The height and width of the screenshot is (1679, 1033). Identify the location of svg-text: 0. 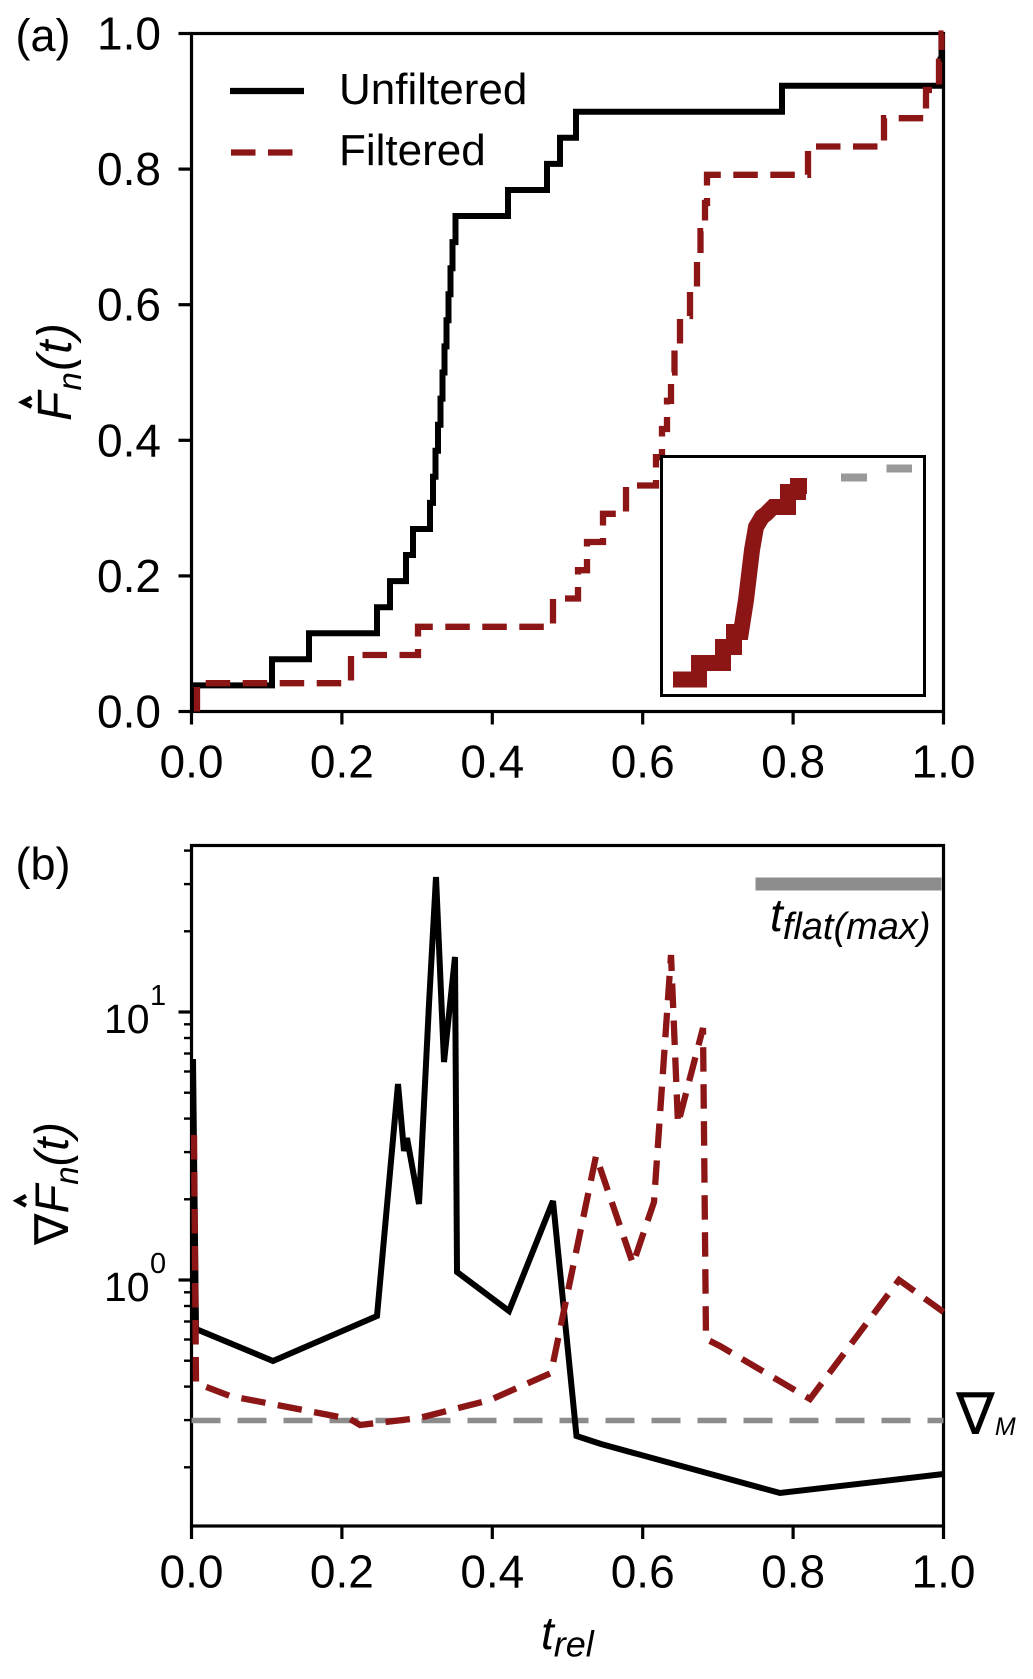
(158, 1264).